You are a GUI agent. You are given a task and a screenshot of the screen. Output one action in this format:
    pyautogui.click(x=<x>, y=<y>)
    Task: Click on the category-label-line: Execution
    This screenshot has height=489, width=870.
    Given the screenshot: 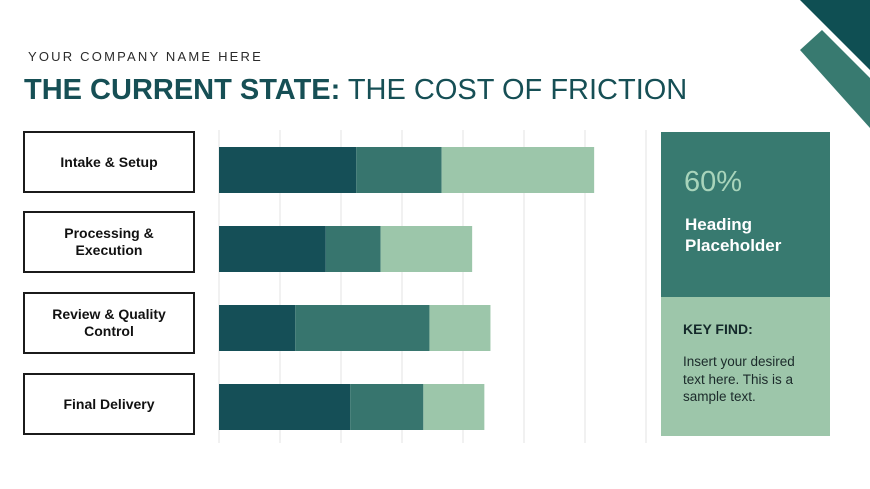 What is the action you would take?
    pyautogui.click(x=109, y=250)
    